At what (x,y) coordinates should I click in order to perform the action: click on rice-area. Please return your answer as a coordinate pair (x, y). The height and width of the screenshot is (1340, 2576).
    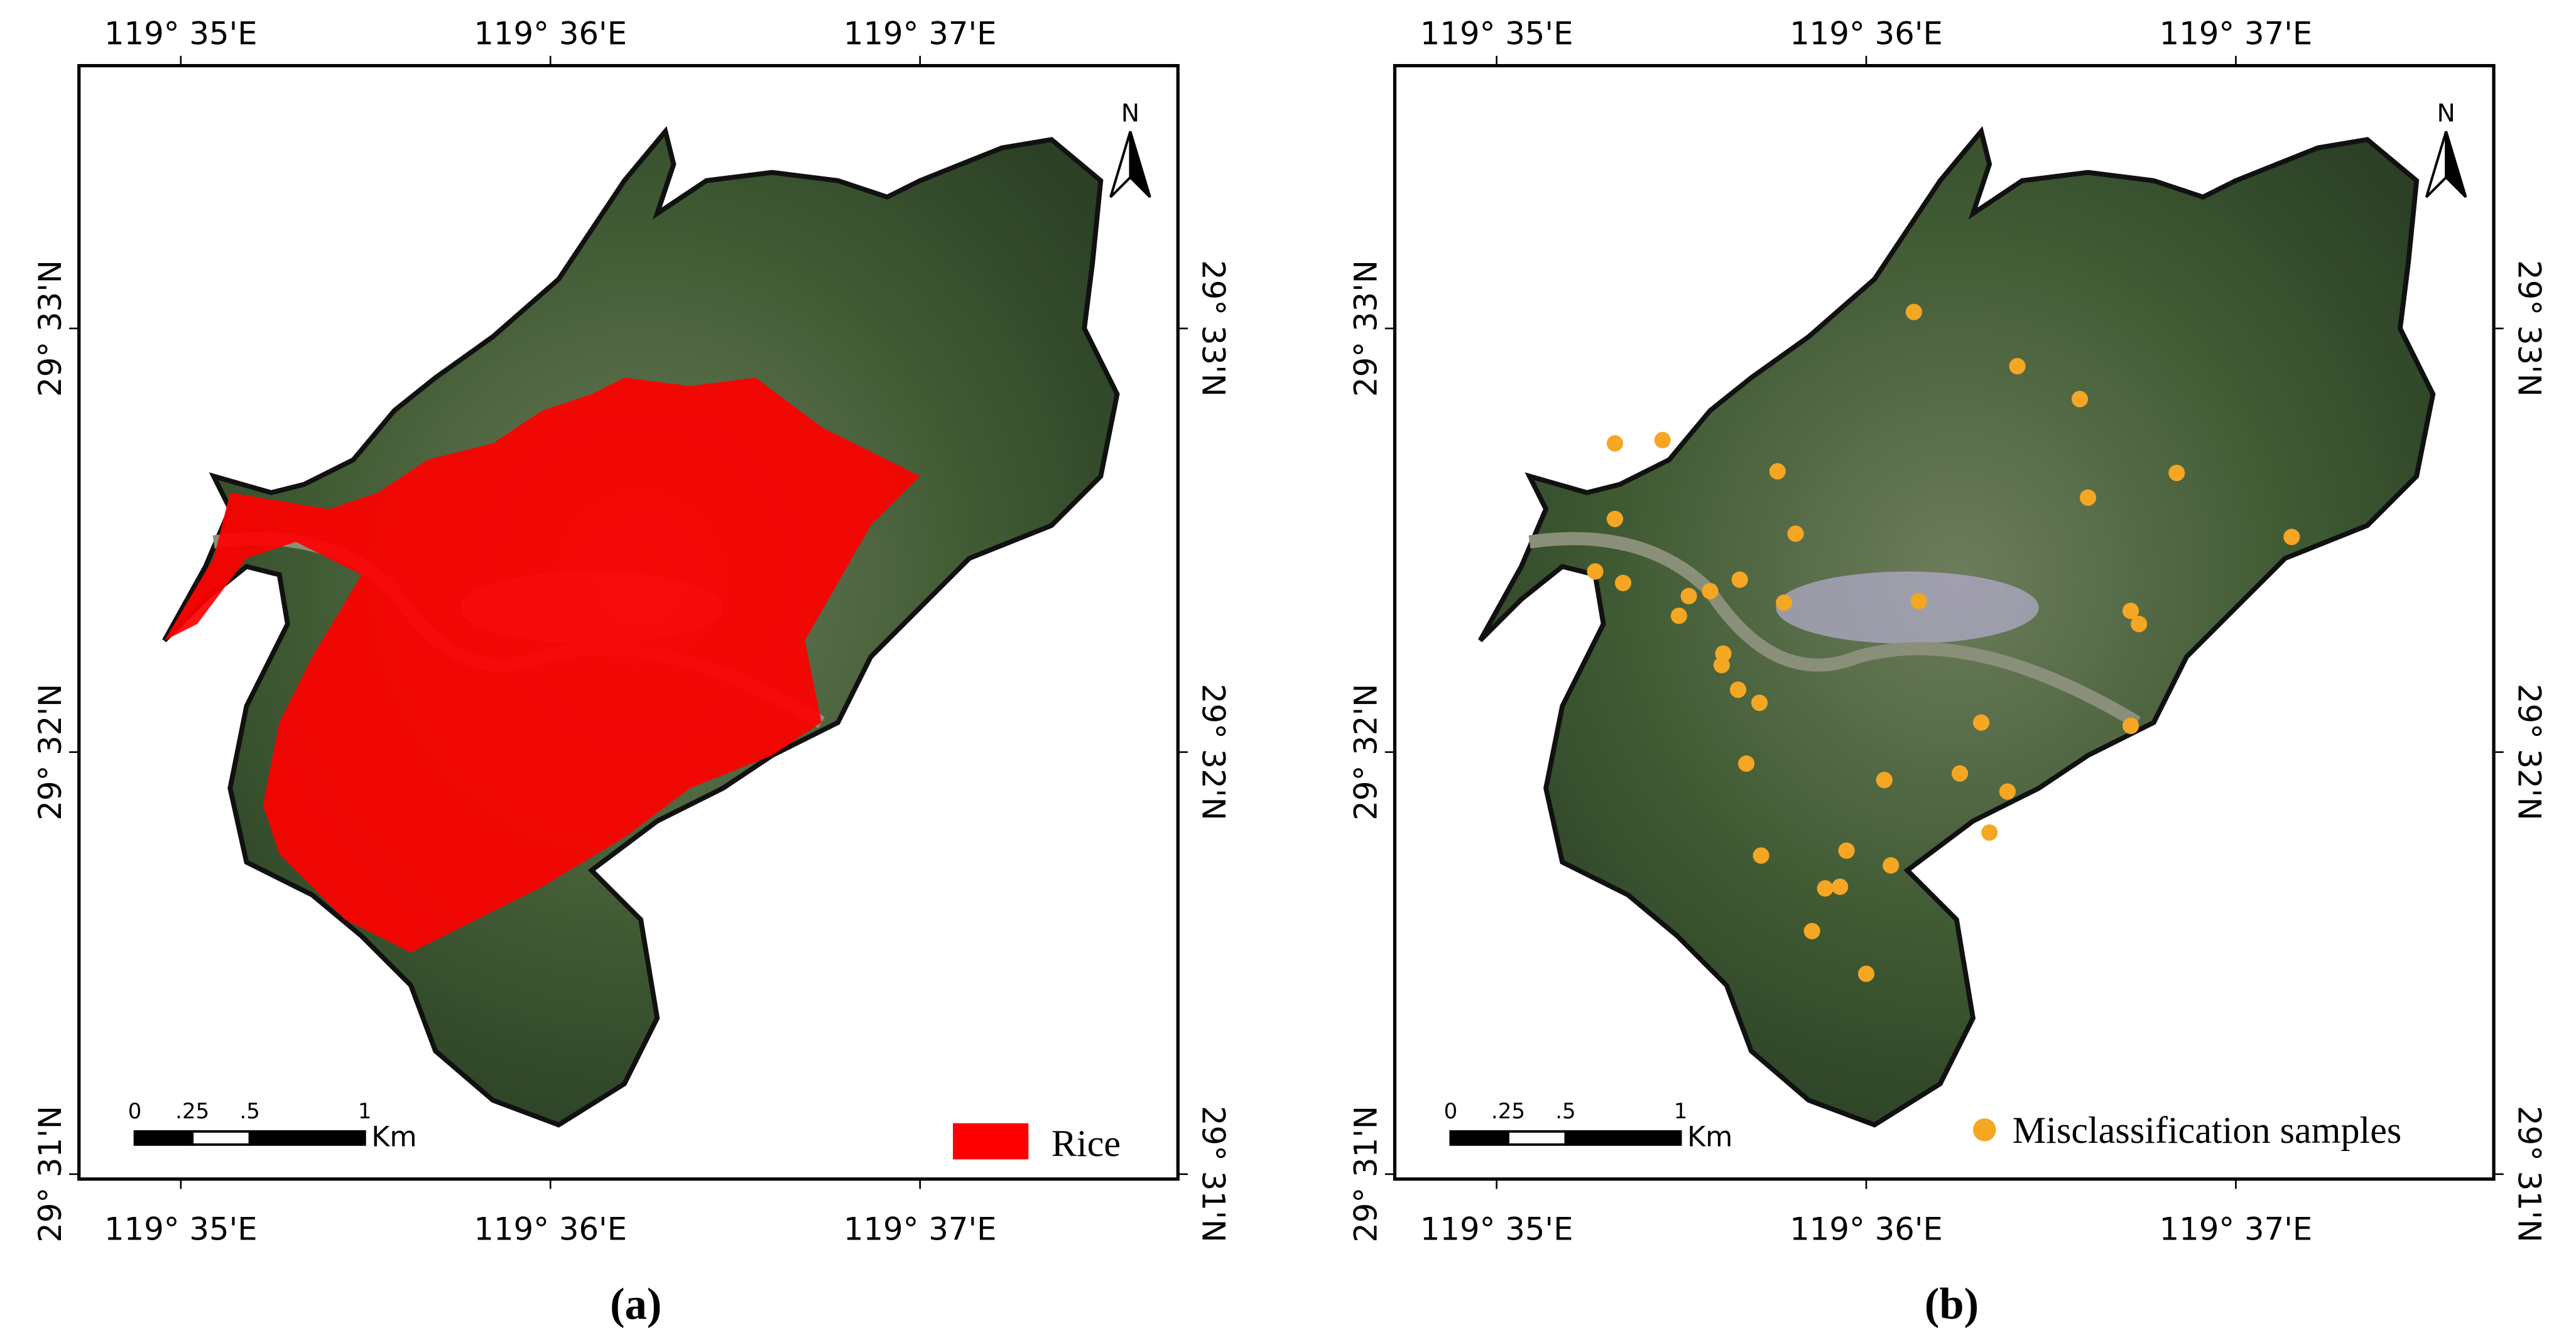
    Looking at the image, I should click on (542, 665).